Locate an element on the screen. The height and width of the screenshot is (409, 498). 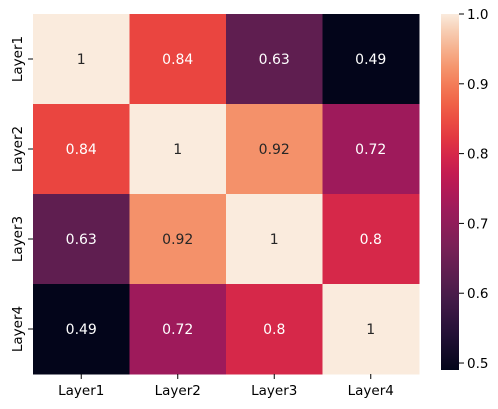
heatmap-cell-r4-c3 is located at coordinates (274, 329).